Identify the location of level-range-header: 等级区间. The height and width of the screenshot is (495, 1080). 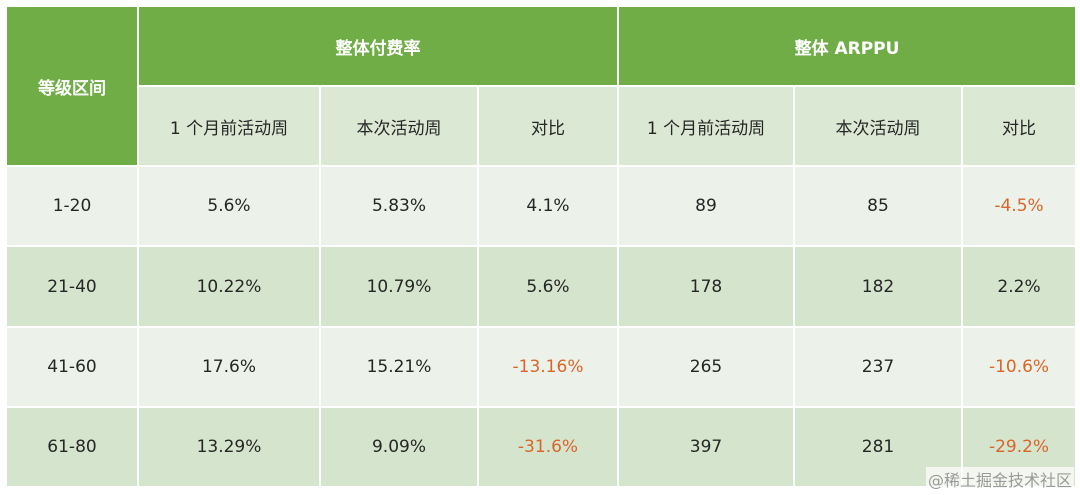
(72, 86).